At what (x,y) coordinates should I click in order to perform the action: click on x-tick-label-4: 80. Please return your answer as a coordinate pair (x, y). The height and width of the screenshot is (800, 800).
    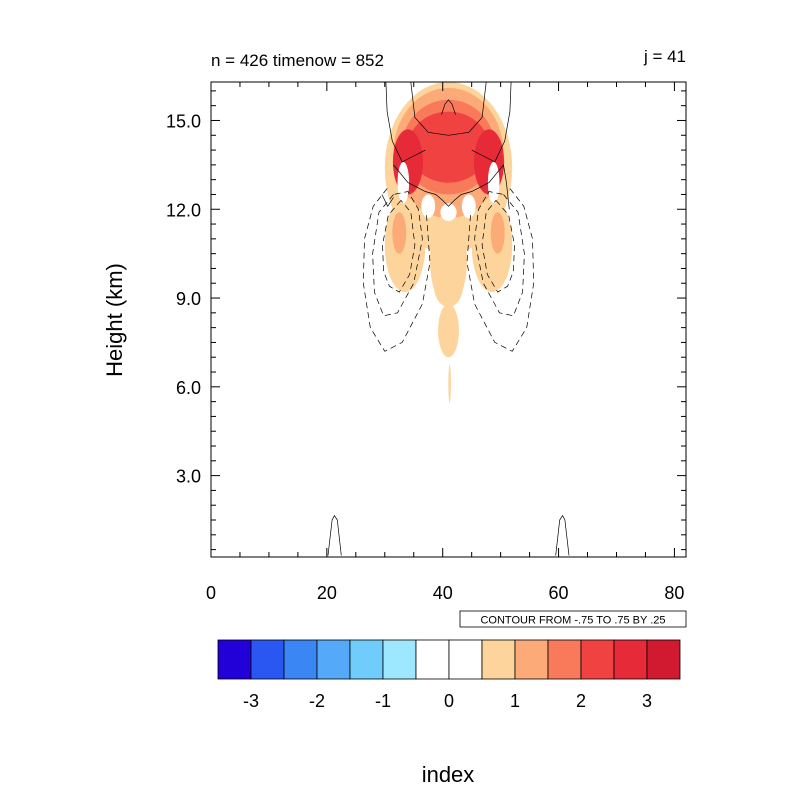
    Looking at the image, I should click on (674, 593).